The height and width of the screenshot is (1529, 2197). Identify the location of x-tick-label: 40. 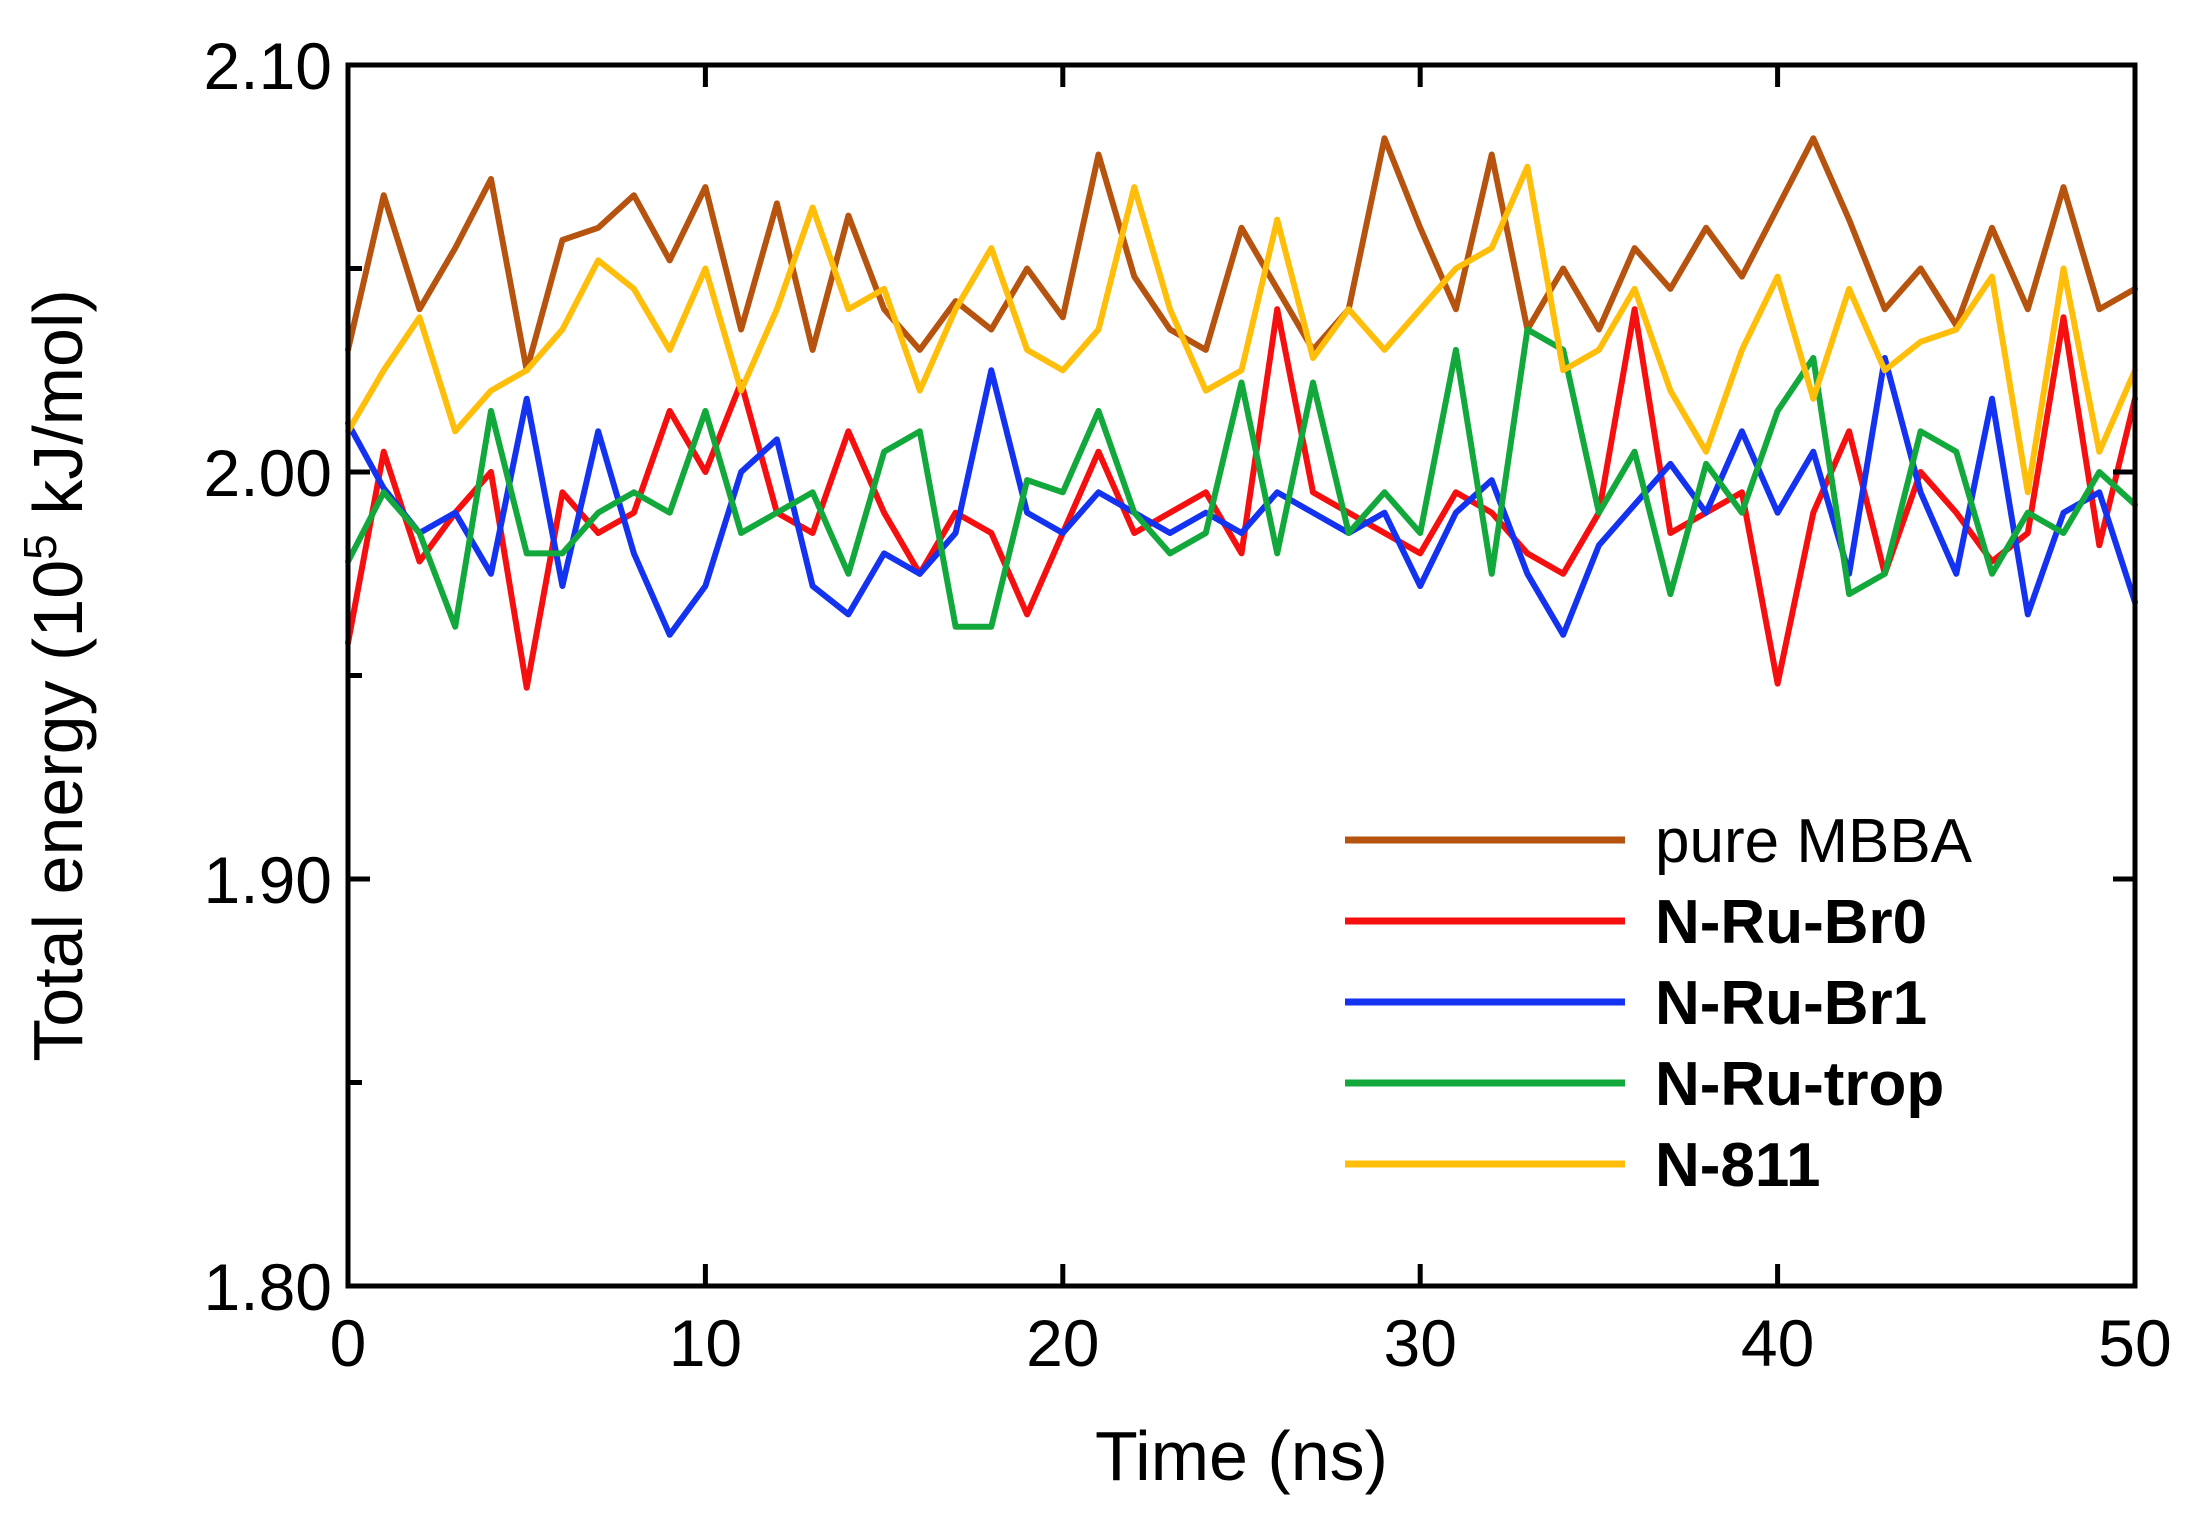
(1777, 1343).